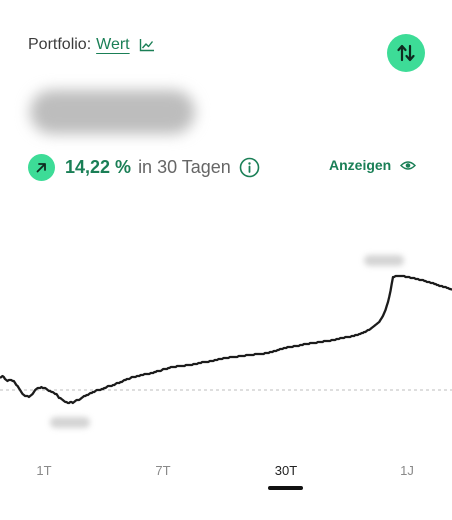 This screenshot has width=452, height=520. I want to click on range-tab-1t: 1T, so click(44, 470).